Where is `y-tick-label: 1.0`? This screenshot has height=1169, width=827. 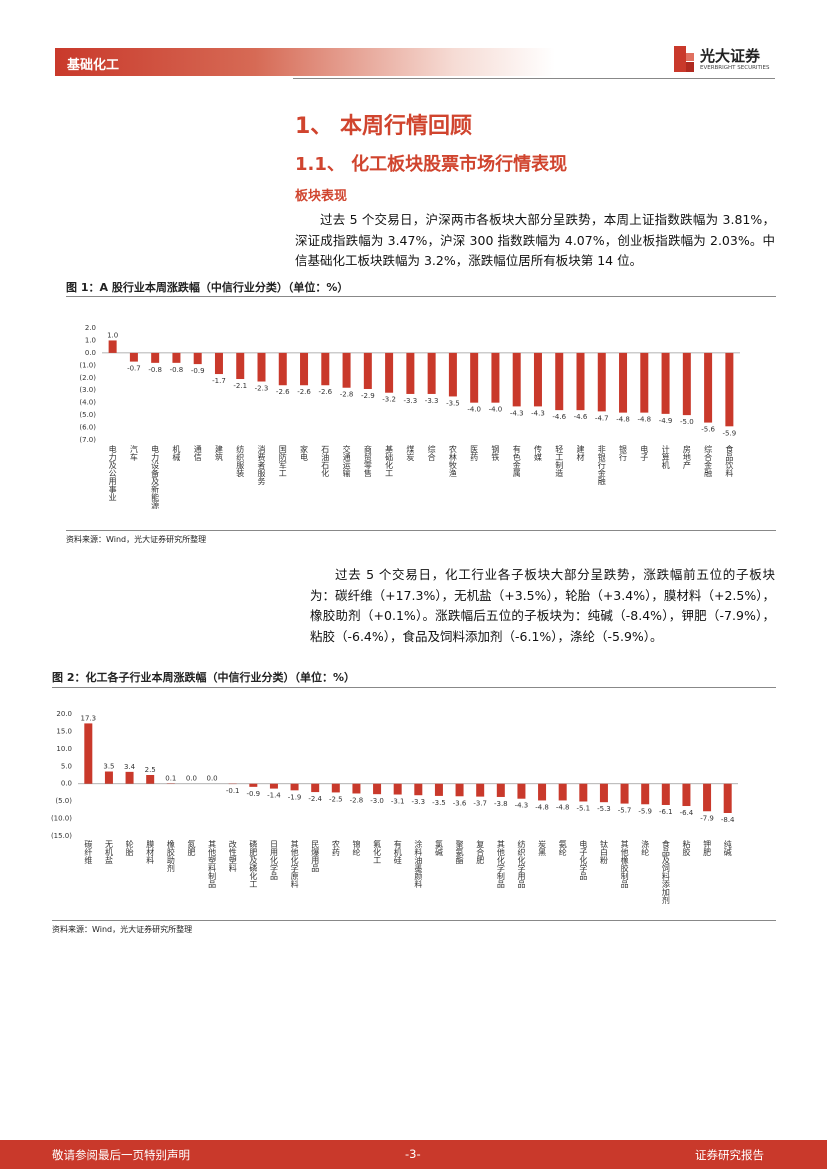 y-tick-label: 1.0 is located at coordinates (90, 340).